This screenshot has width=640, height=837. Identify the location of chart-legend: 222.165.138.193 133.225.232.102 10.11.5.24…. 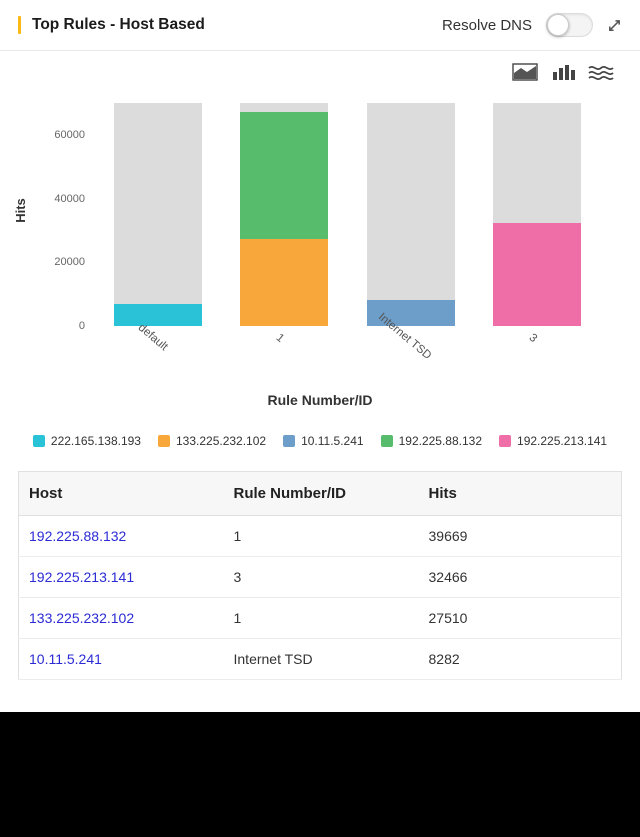
(320, 441).